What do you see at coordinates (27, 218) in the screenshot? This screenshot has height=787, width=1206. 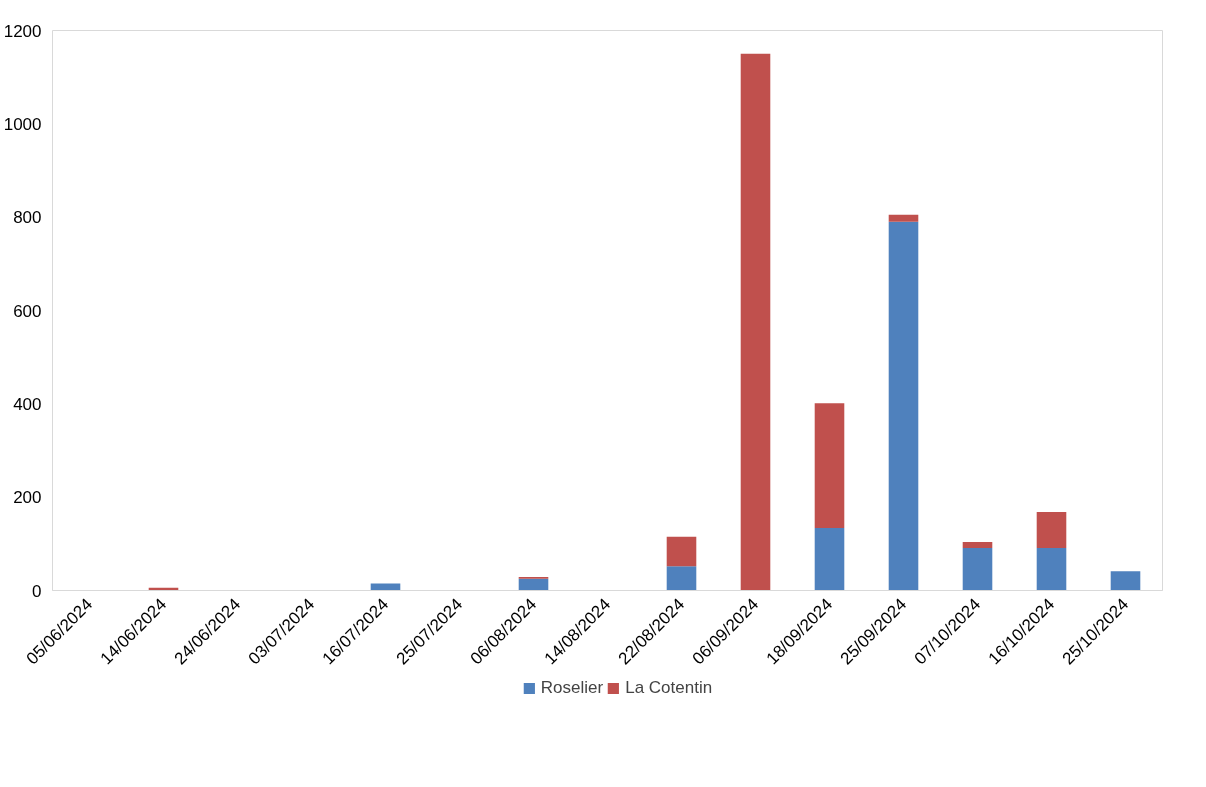 I see `y-tick-label: 800` at bounding box center [27, 218].